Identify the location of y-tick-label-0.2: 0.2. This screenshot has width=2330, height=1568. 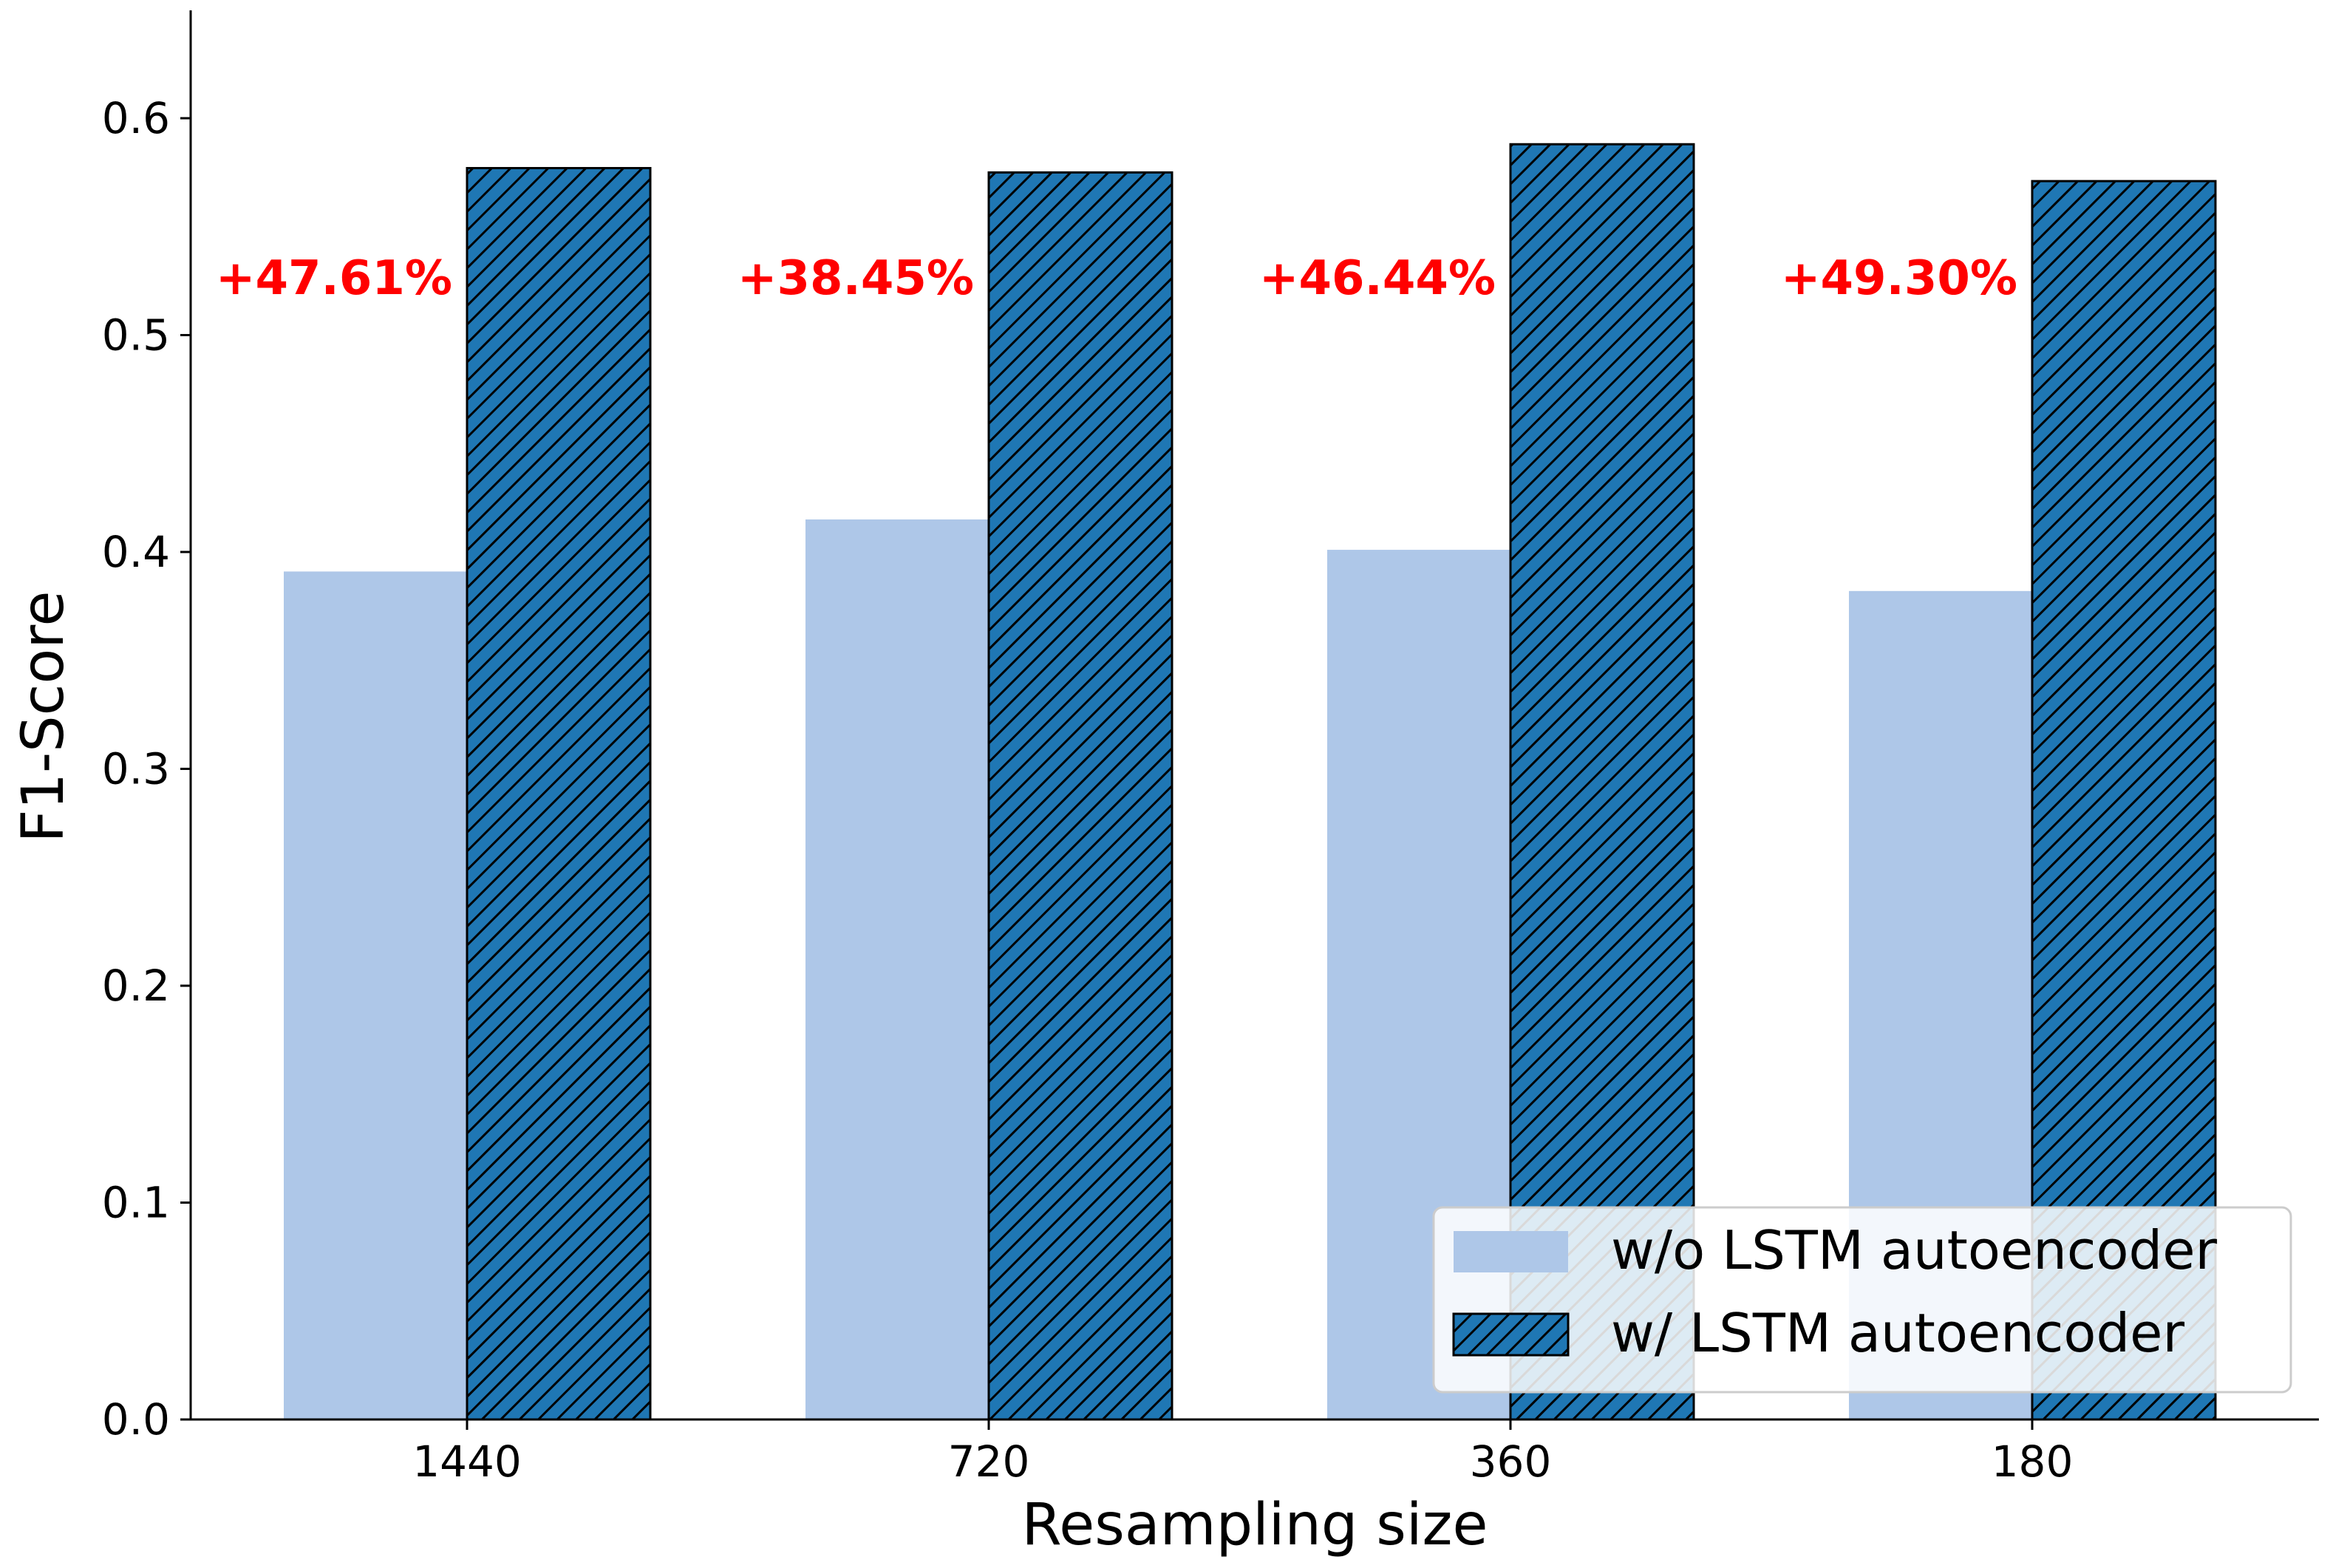
(136, 986).